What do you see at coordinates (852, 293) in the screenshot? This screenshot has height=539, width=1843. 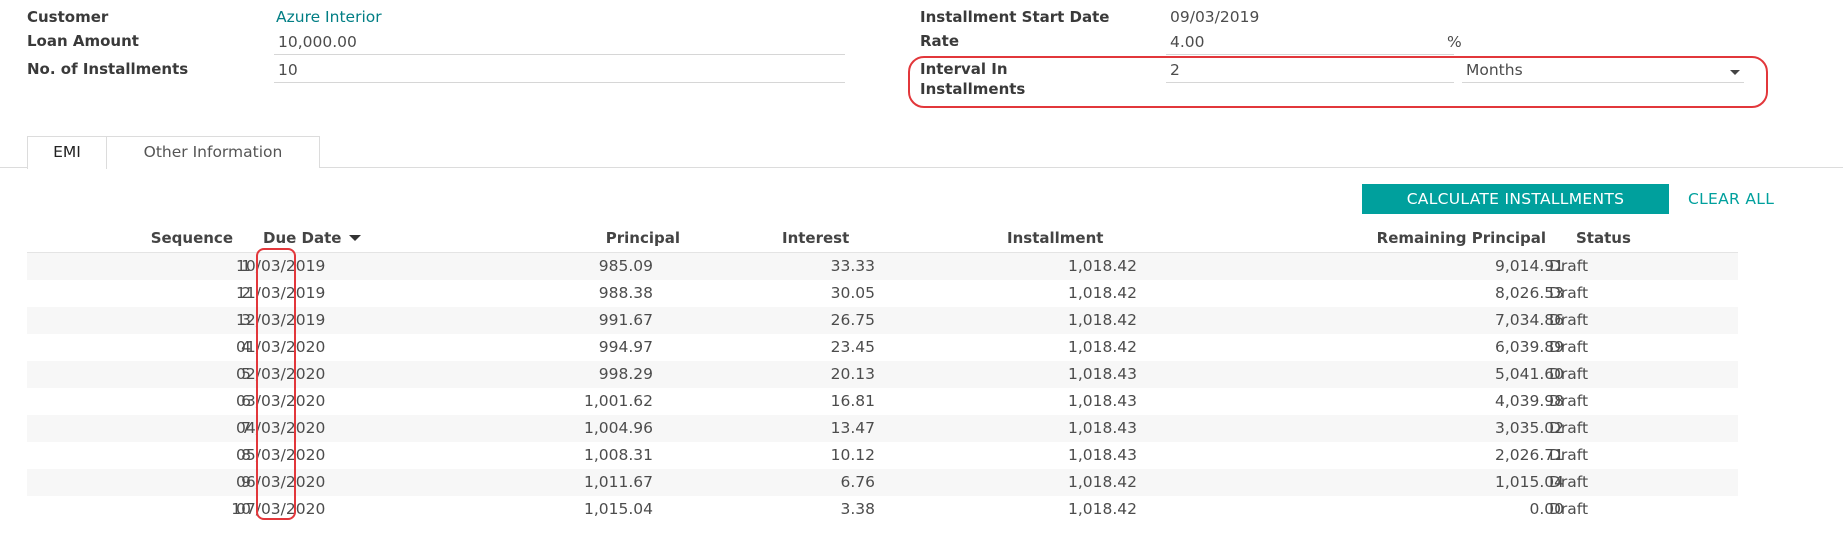 I see `cell-interest: 30.05` at bounding box center [852, 293].